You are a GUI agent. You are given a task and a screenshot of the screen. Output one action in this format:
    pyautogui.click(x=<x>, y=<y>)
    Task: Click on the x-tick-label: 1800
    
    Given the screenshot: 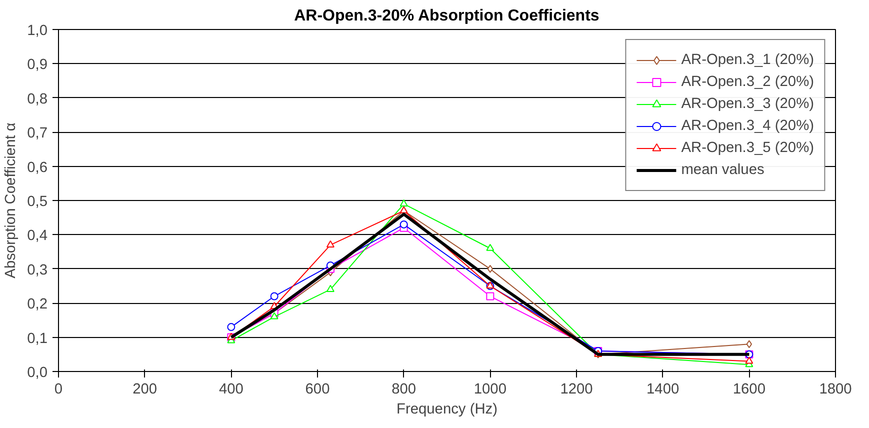 What is the action you would take?
    pyautogui.click(x=835, y=390)
    